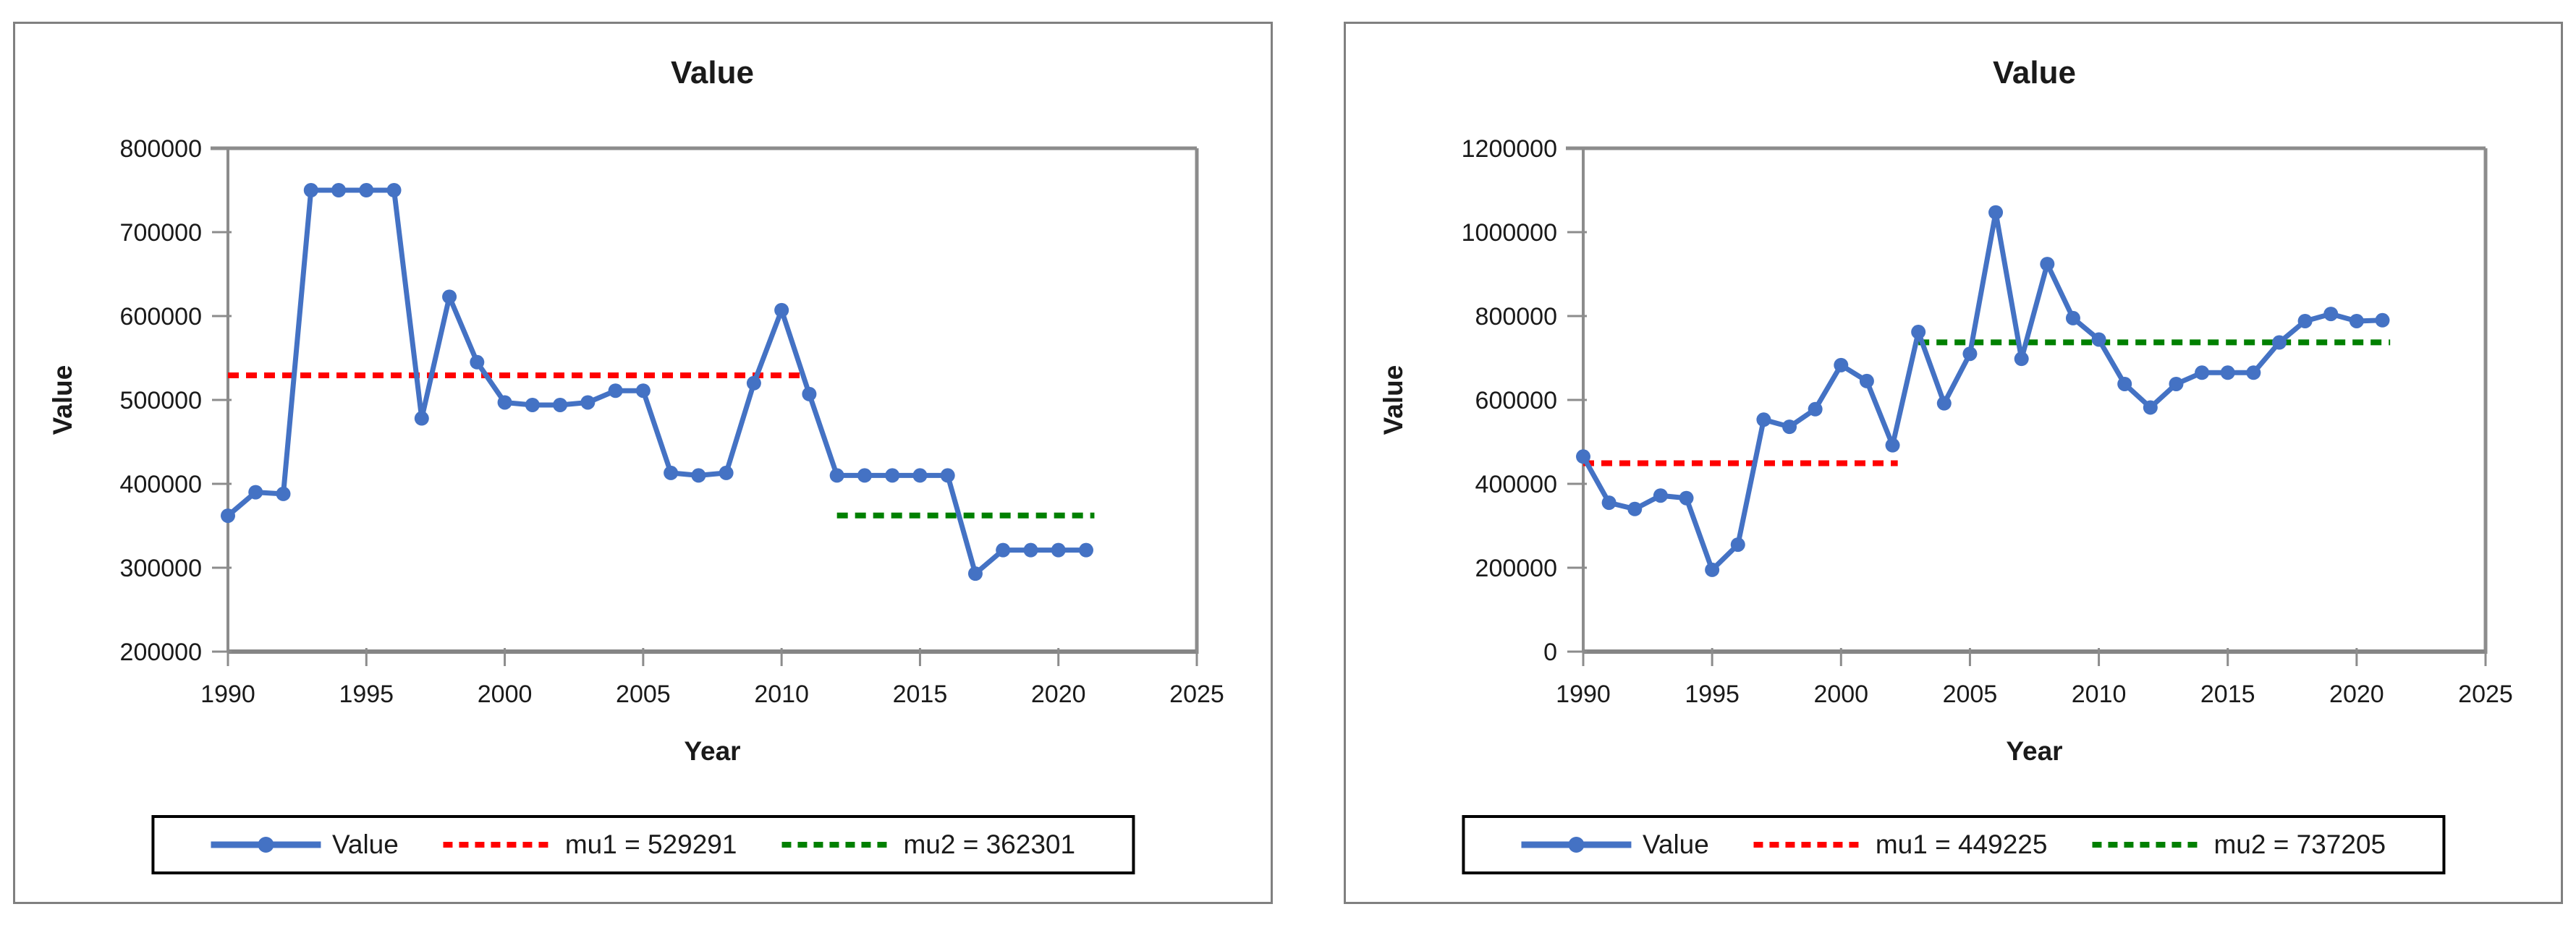 This screenshot has width=2576, height=925. I want to click on legend-item-mu2: mu2 = 737205, so click(2239, 845).